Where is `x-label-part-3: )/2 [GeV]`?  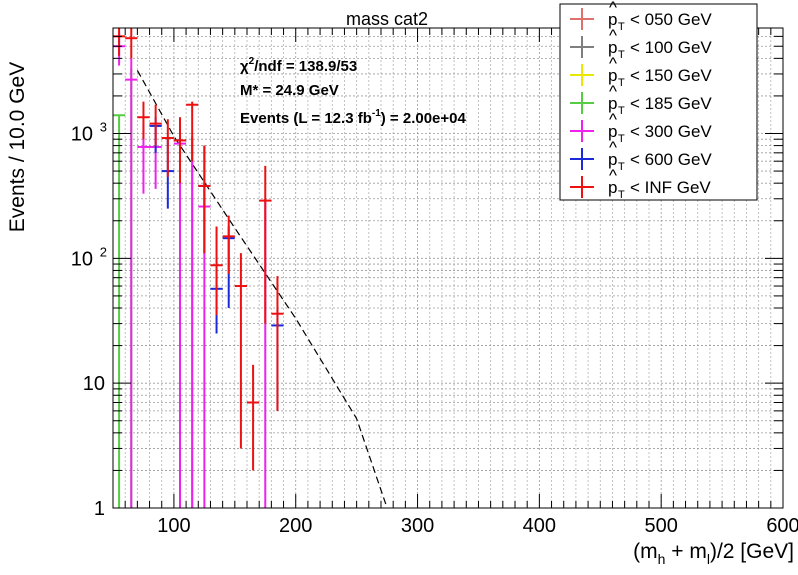
x-label-part-3: )/2 [GeV] is located at coordinates (752, 551).